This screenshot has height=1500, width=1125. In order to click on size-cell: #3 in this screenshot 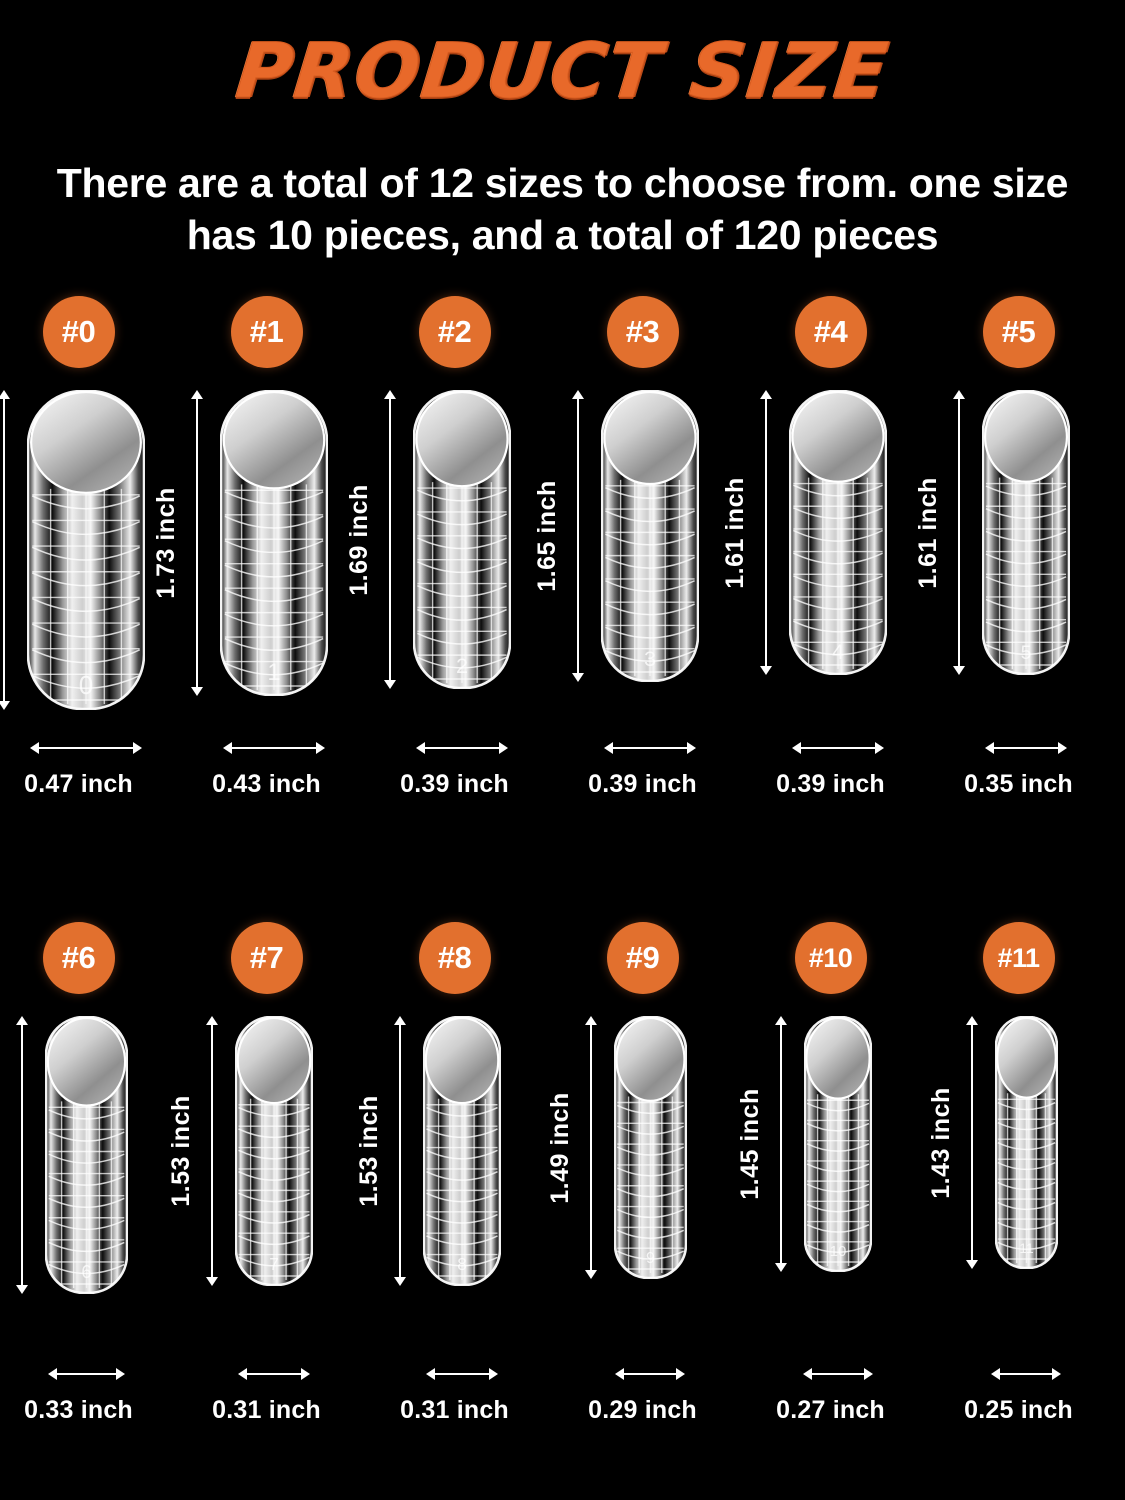, I will do `click(634, 547)`.